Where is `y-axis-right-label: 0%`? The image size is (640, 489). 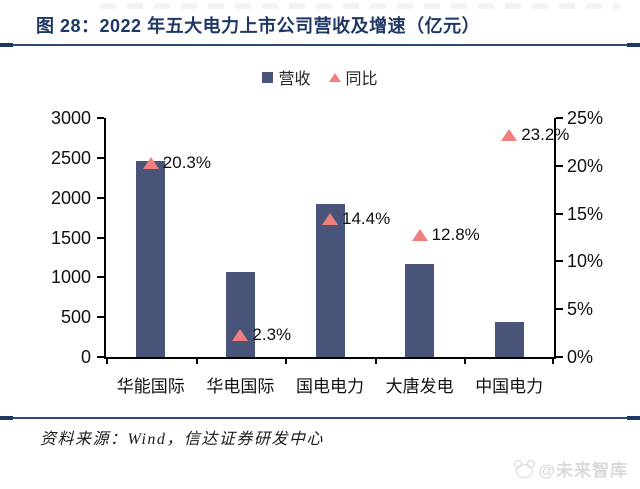
y-axis-right-label: 0% is located at coordinates (580, 357).